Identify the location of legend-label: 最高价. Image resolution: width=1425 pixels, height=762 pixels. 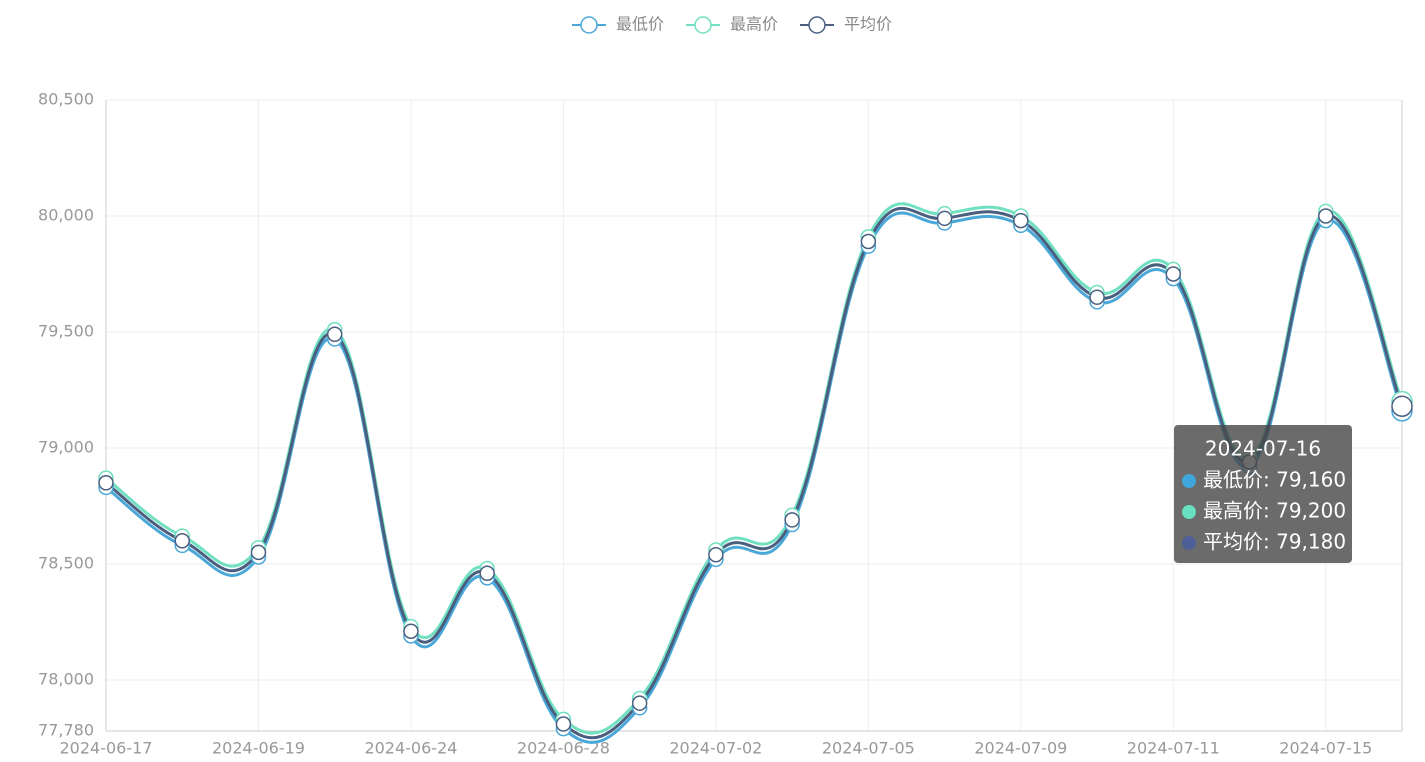
(754, 24).